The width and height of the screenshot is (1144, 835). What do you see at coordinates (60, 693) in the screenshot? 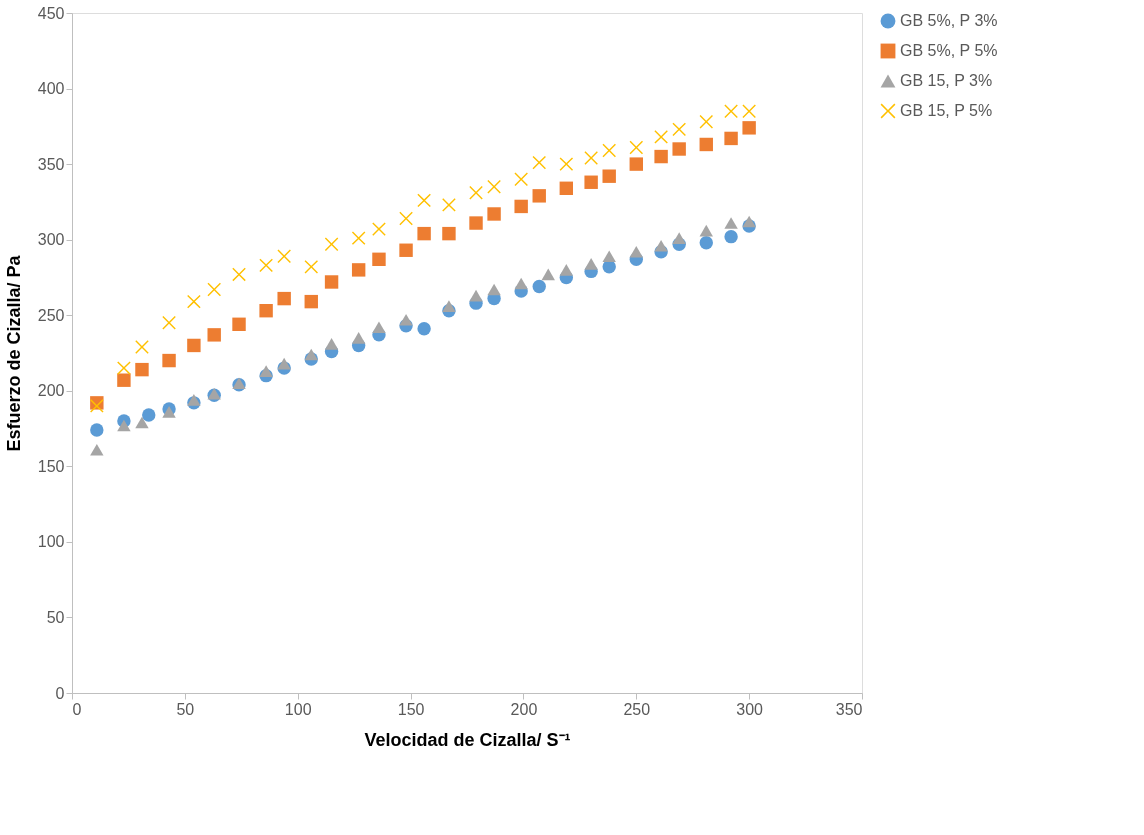
I see `y-tick-label: 0` at bounding box center [60, 693].